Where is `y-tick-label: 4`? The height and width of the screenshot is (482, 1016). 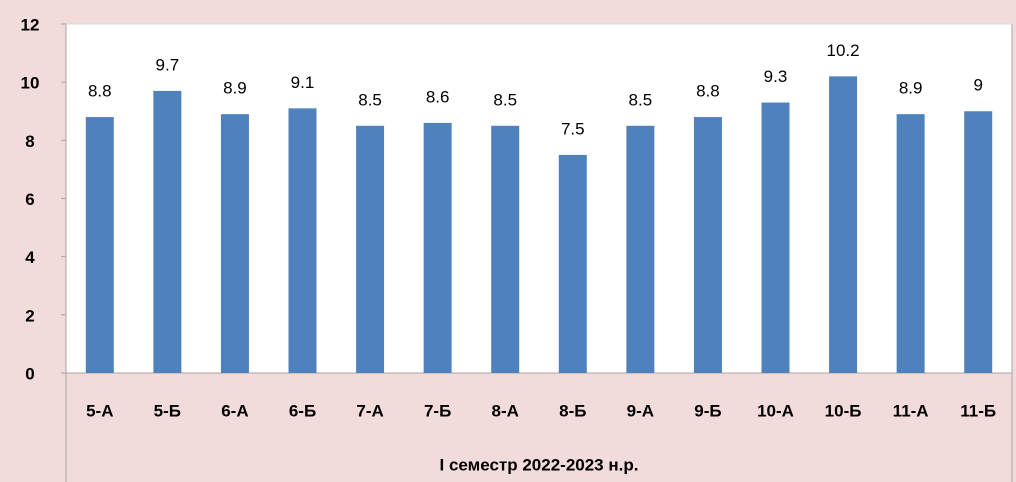
y-tick-label: 4 is located at coordinates (30, 257).